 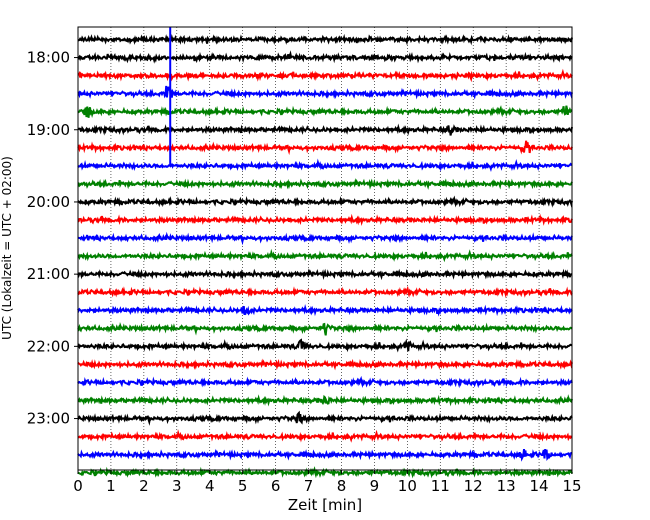 I want to click on trace-2000, so click(x=325, y=201).